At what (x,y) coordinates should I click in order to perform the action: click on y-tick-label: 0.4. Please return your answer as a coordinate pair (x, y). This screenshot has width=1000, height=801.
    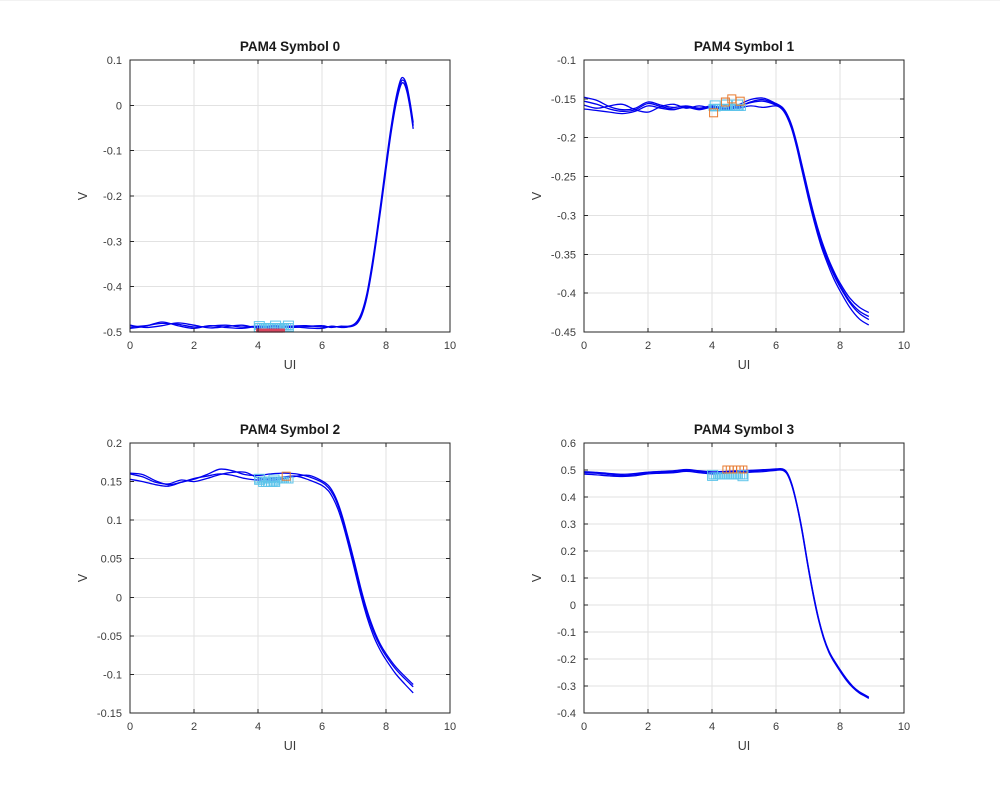
    Looking at the image, I should click on (568, 498).